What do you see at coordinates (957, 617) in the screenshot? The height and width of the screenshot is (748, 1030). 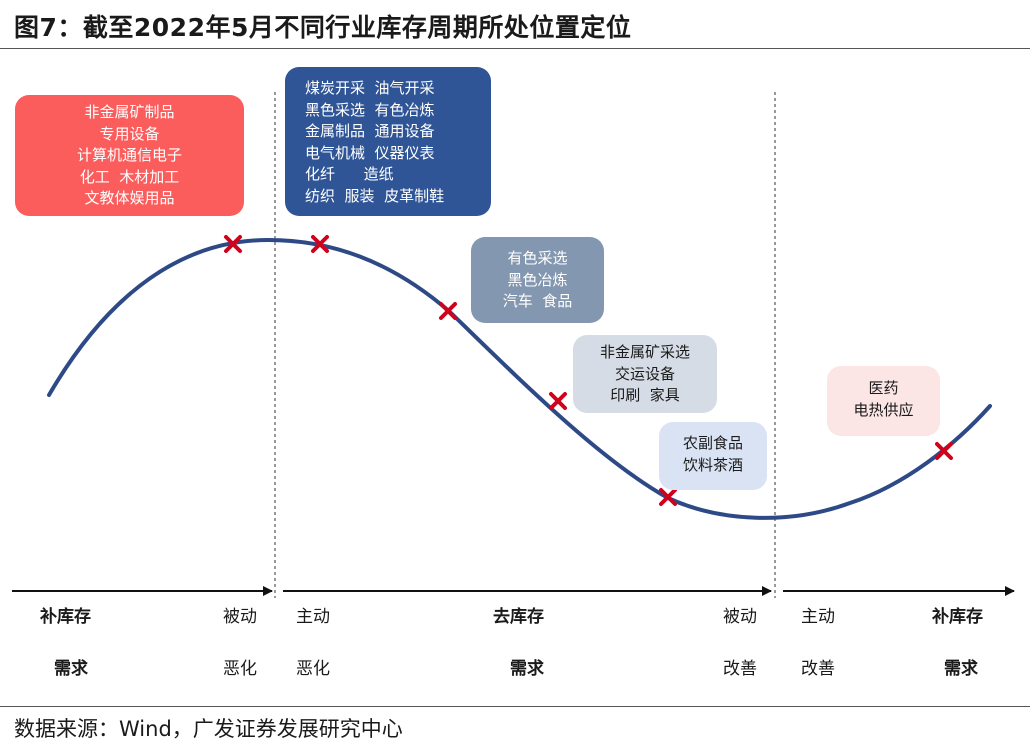 I see `phase3-name-top: 补库存` at bounding box center [957, 617].